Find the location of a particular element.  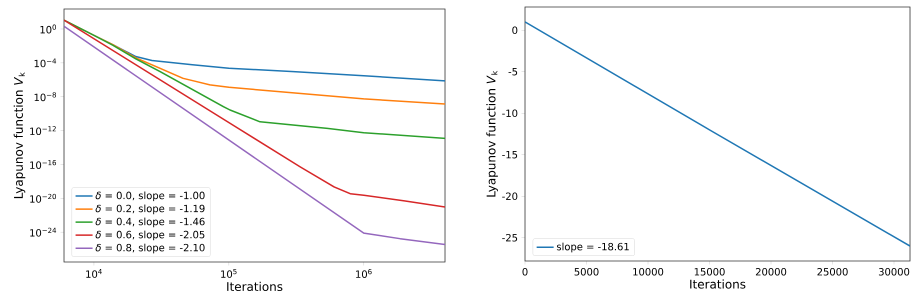

y-tick-label: 0 is located at coordinates (515, 30).